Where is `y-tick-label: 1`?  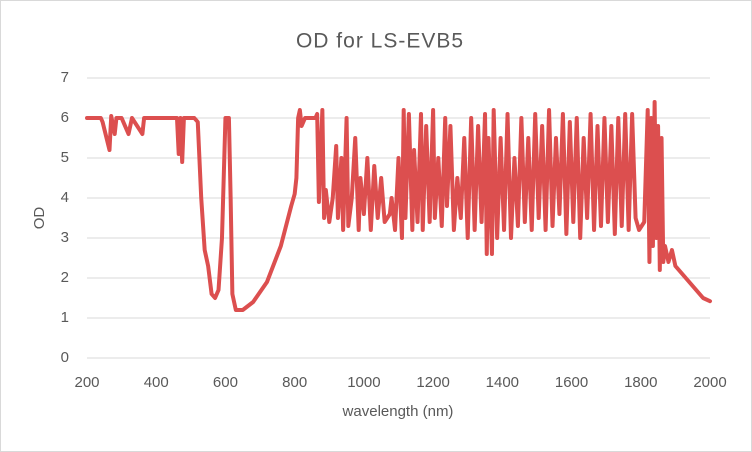 y-tick-label: 1 is located at coordinates (65, 317).